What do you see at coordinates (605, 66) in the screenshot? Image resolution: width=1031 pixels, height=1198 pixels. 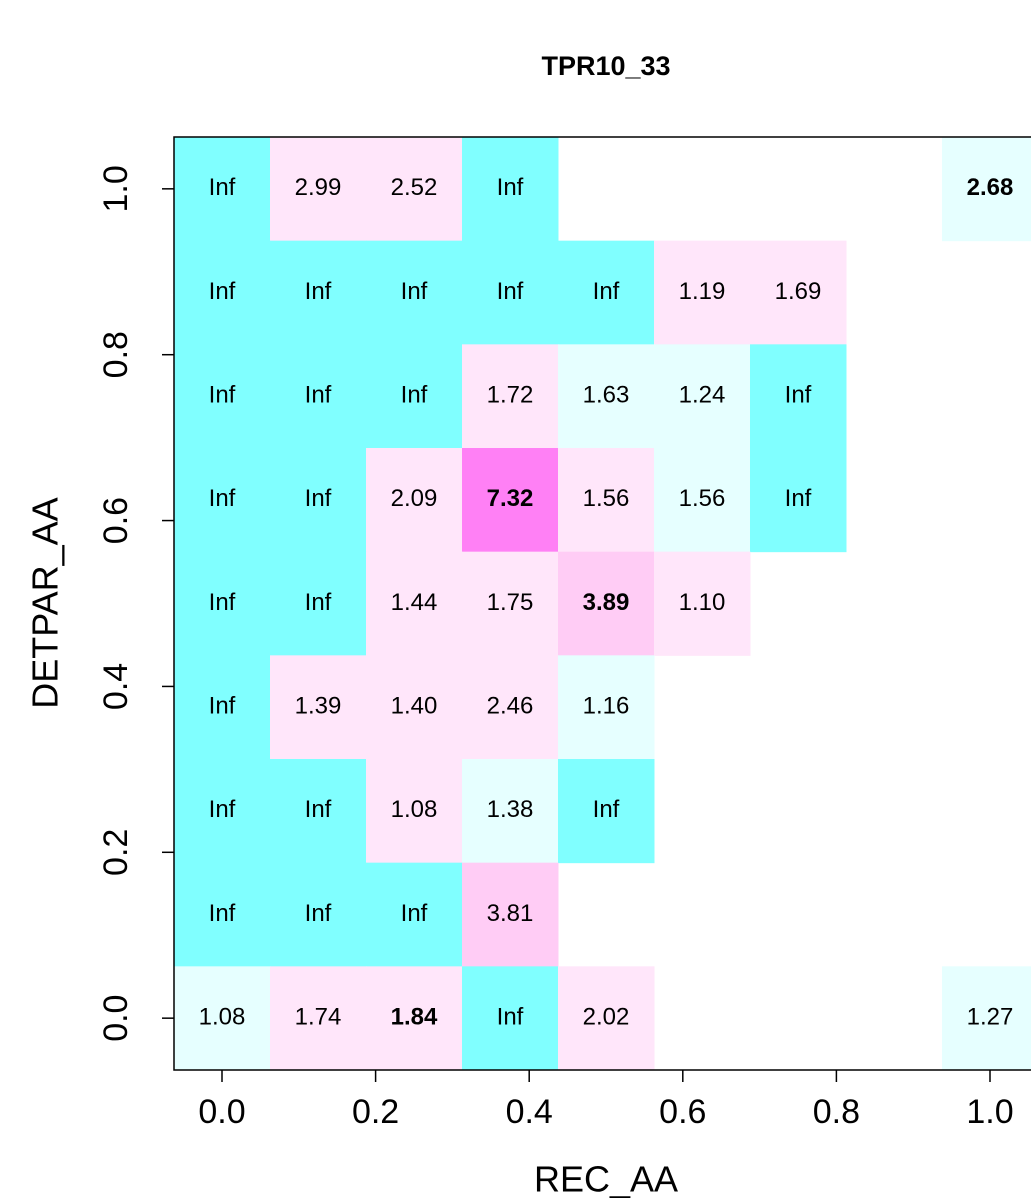 I see `chart-title: TPR10_33` at bounding box center [605, 66].